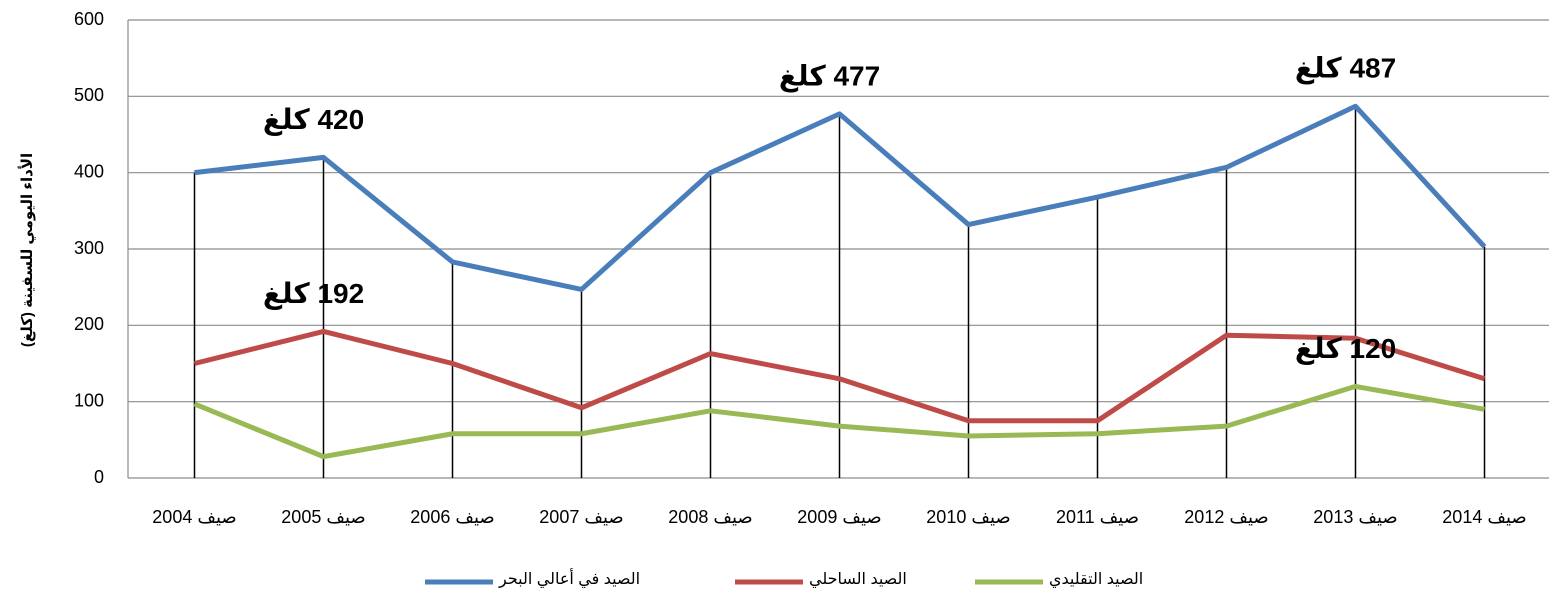 Image resolution: width=1552 pixels, height=600 pixels. I want to click on y-tick-label: 400, so click(89, 171).